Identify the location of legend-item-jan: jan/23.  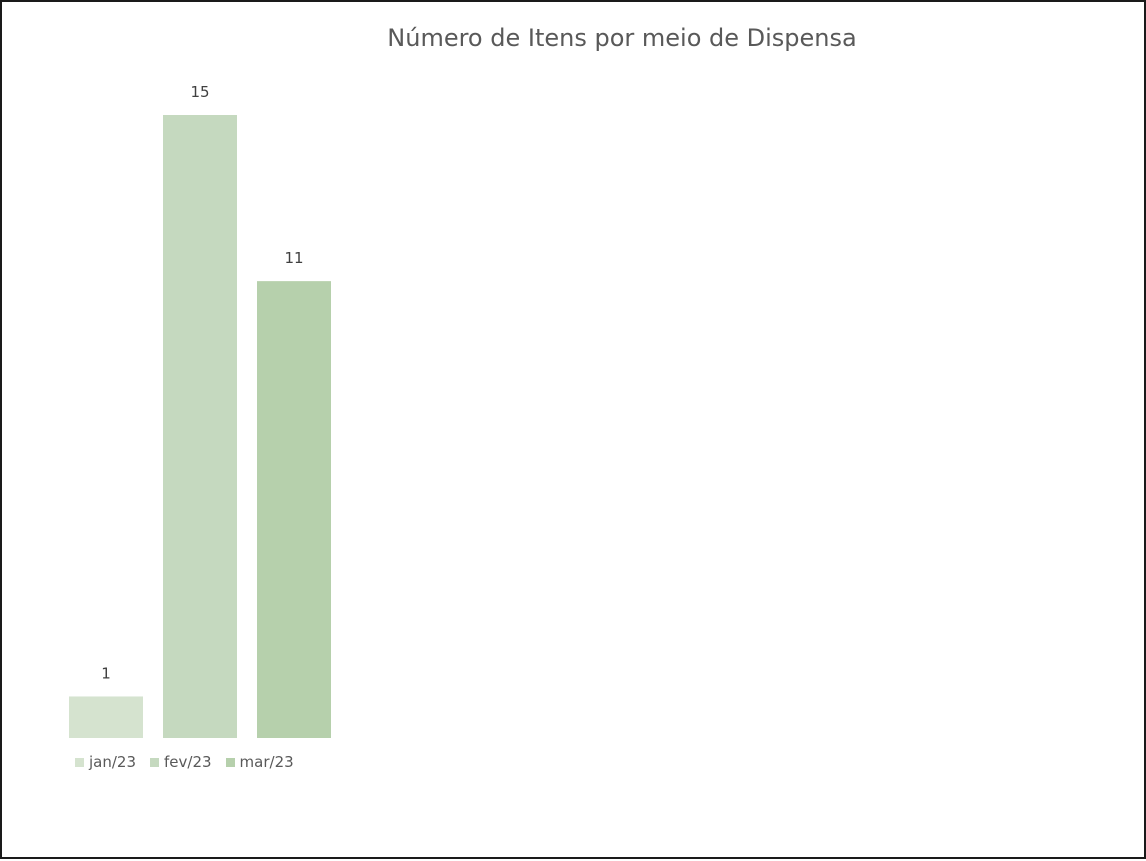
(105, 762).